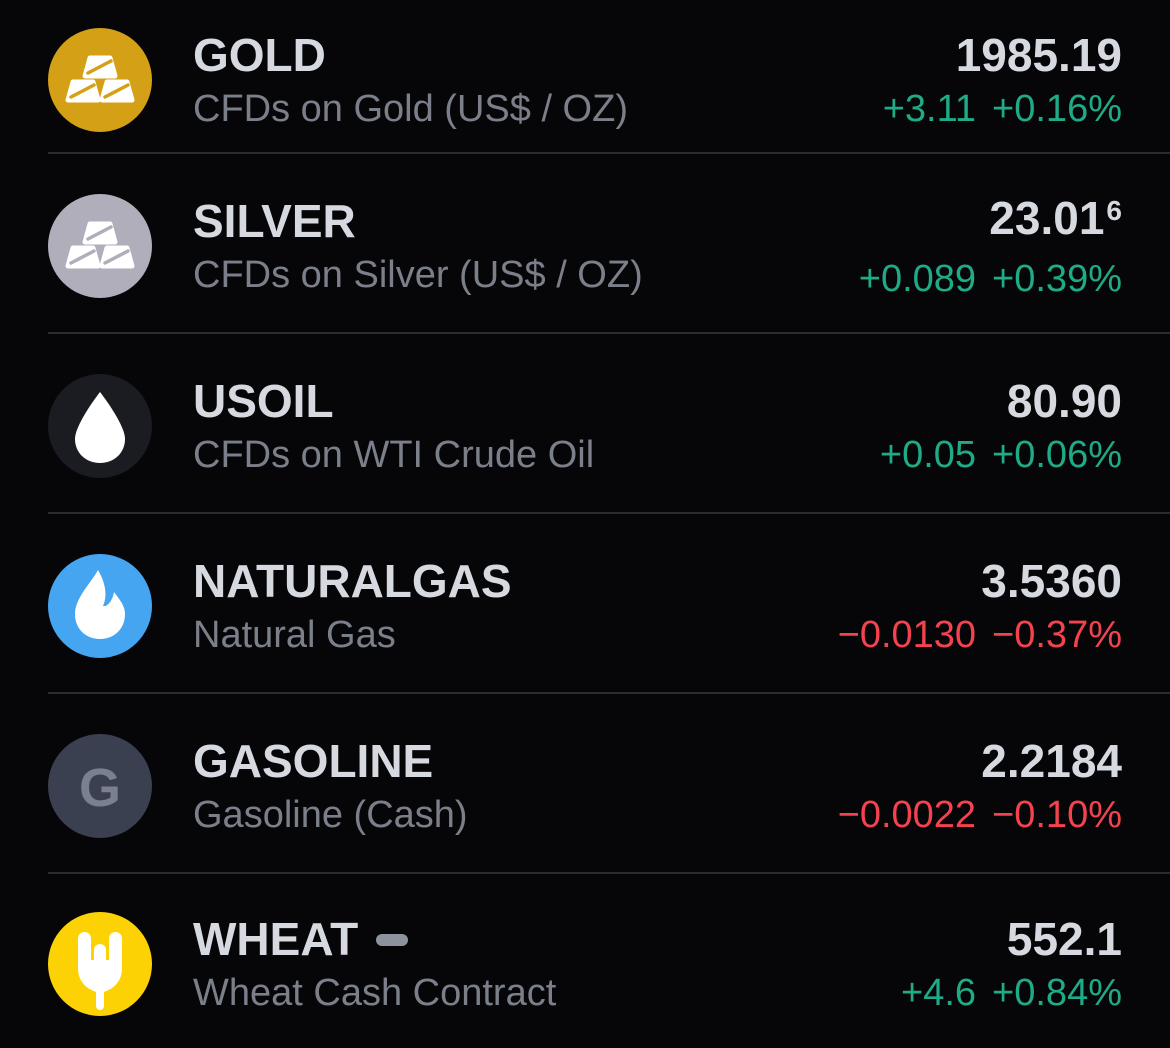  I want to click on change-line: +3.11 +0.16%, so click(1002, 109).